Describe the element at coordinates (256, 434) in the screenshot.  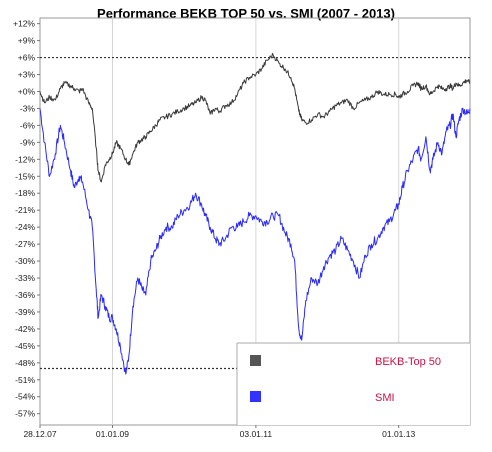
I see `x-tick-label: 03.01.11` at that location.